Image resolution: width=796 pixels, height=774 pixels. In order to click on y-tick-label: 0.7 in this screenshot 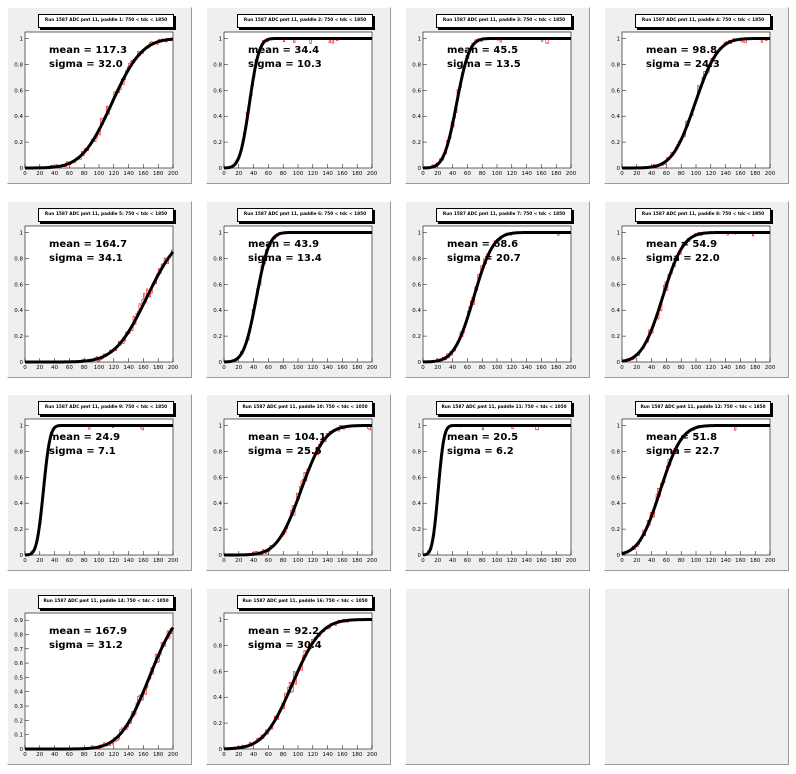, I will do `click(18, 649)`.